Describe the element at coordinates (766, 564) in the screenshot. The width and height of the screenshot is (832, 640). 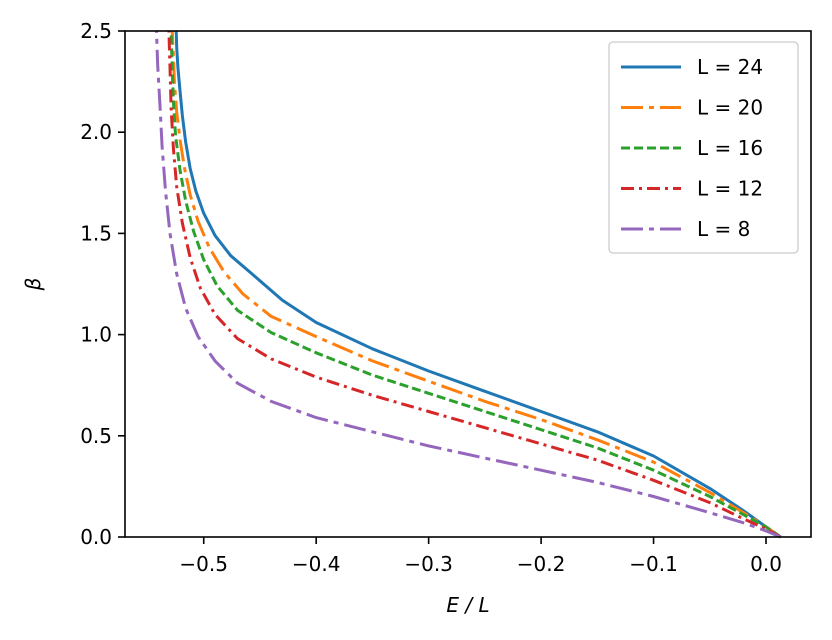
I see `x-tick-label: 0.0` at that location.